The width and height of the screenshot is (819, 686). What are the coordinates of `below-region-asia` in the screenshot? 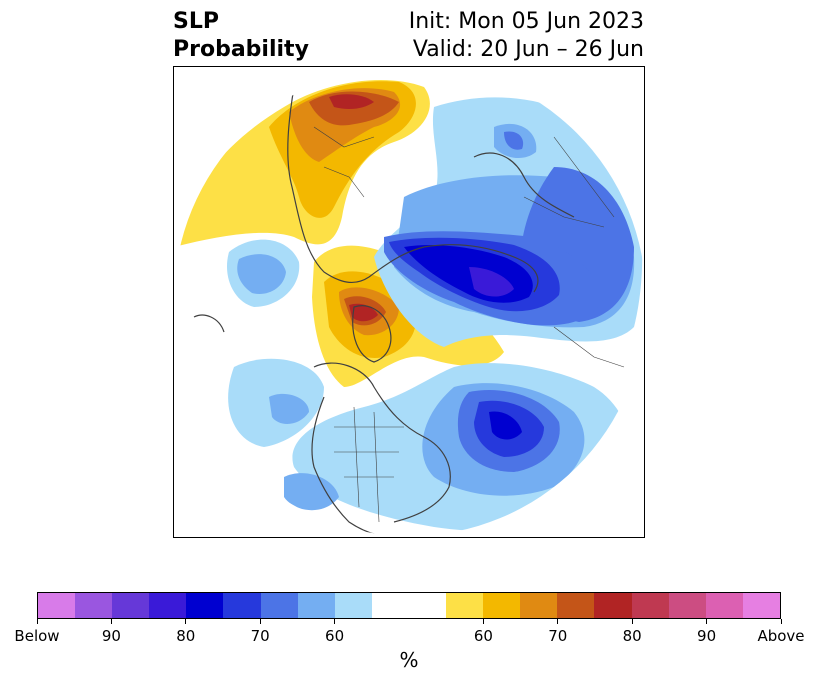 It's located at (508, 222).